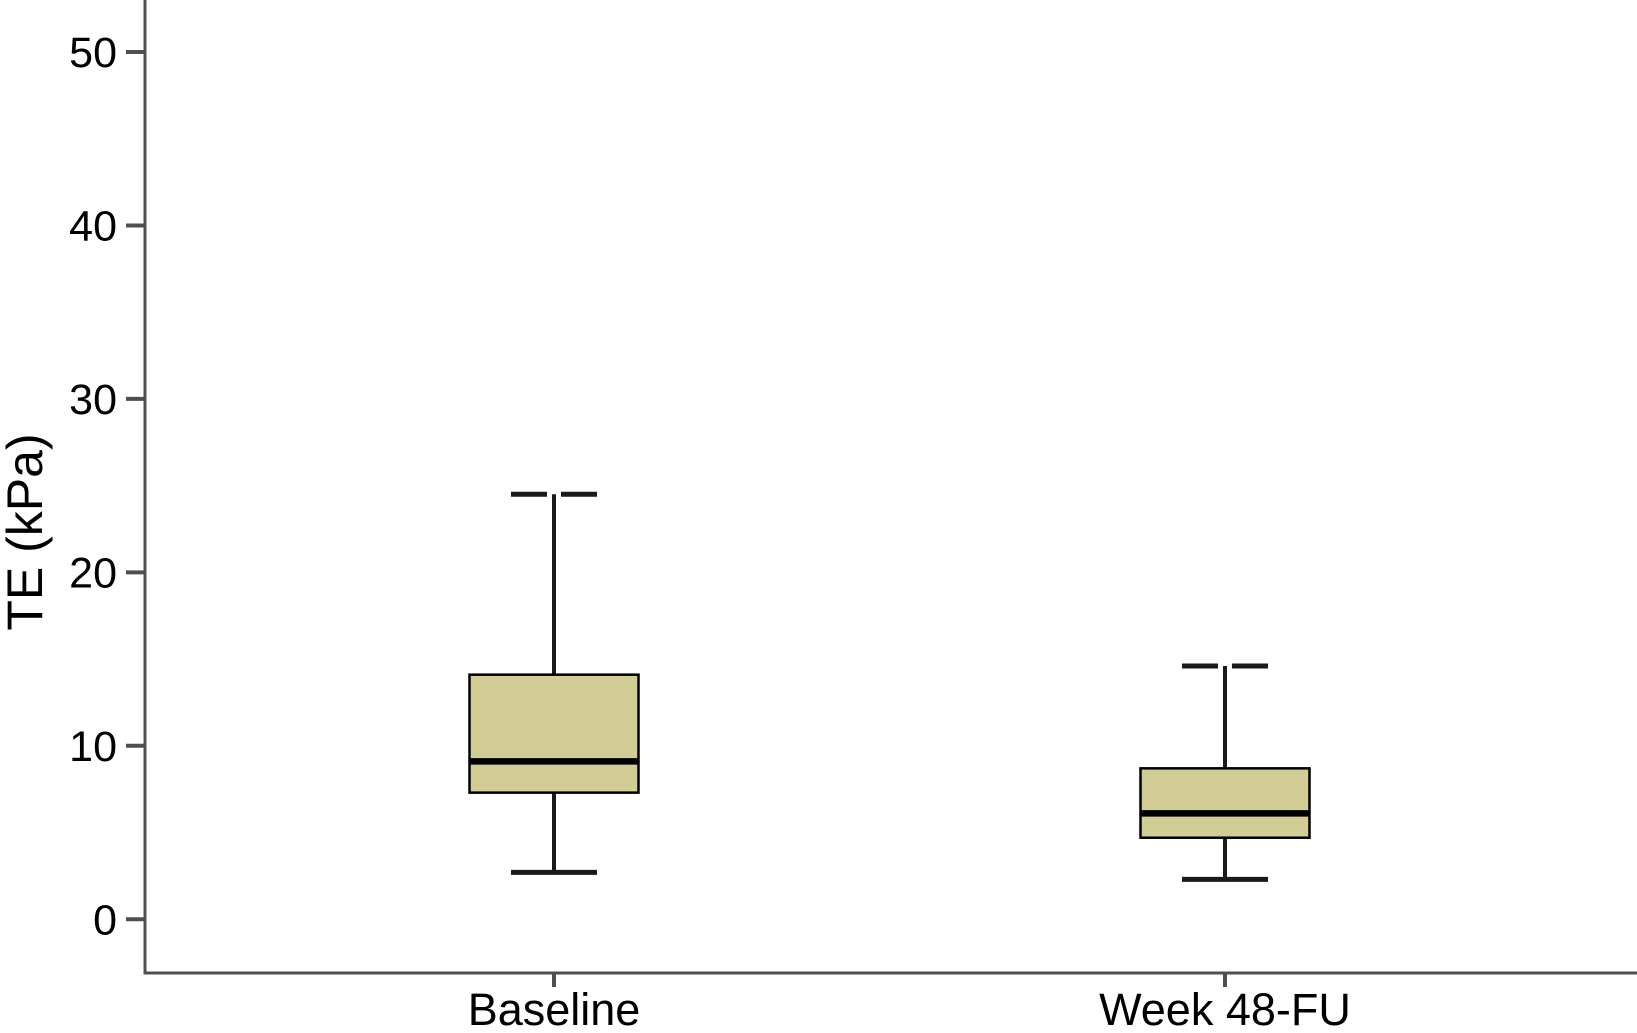 Image resolution: width=1637 pixels, height=1033 pixels. Describe the element at coordinates (93, 400) in the screenshot. I see `y-tick-label: 30` at that location.